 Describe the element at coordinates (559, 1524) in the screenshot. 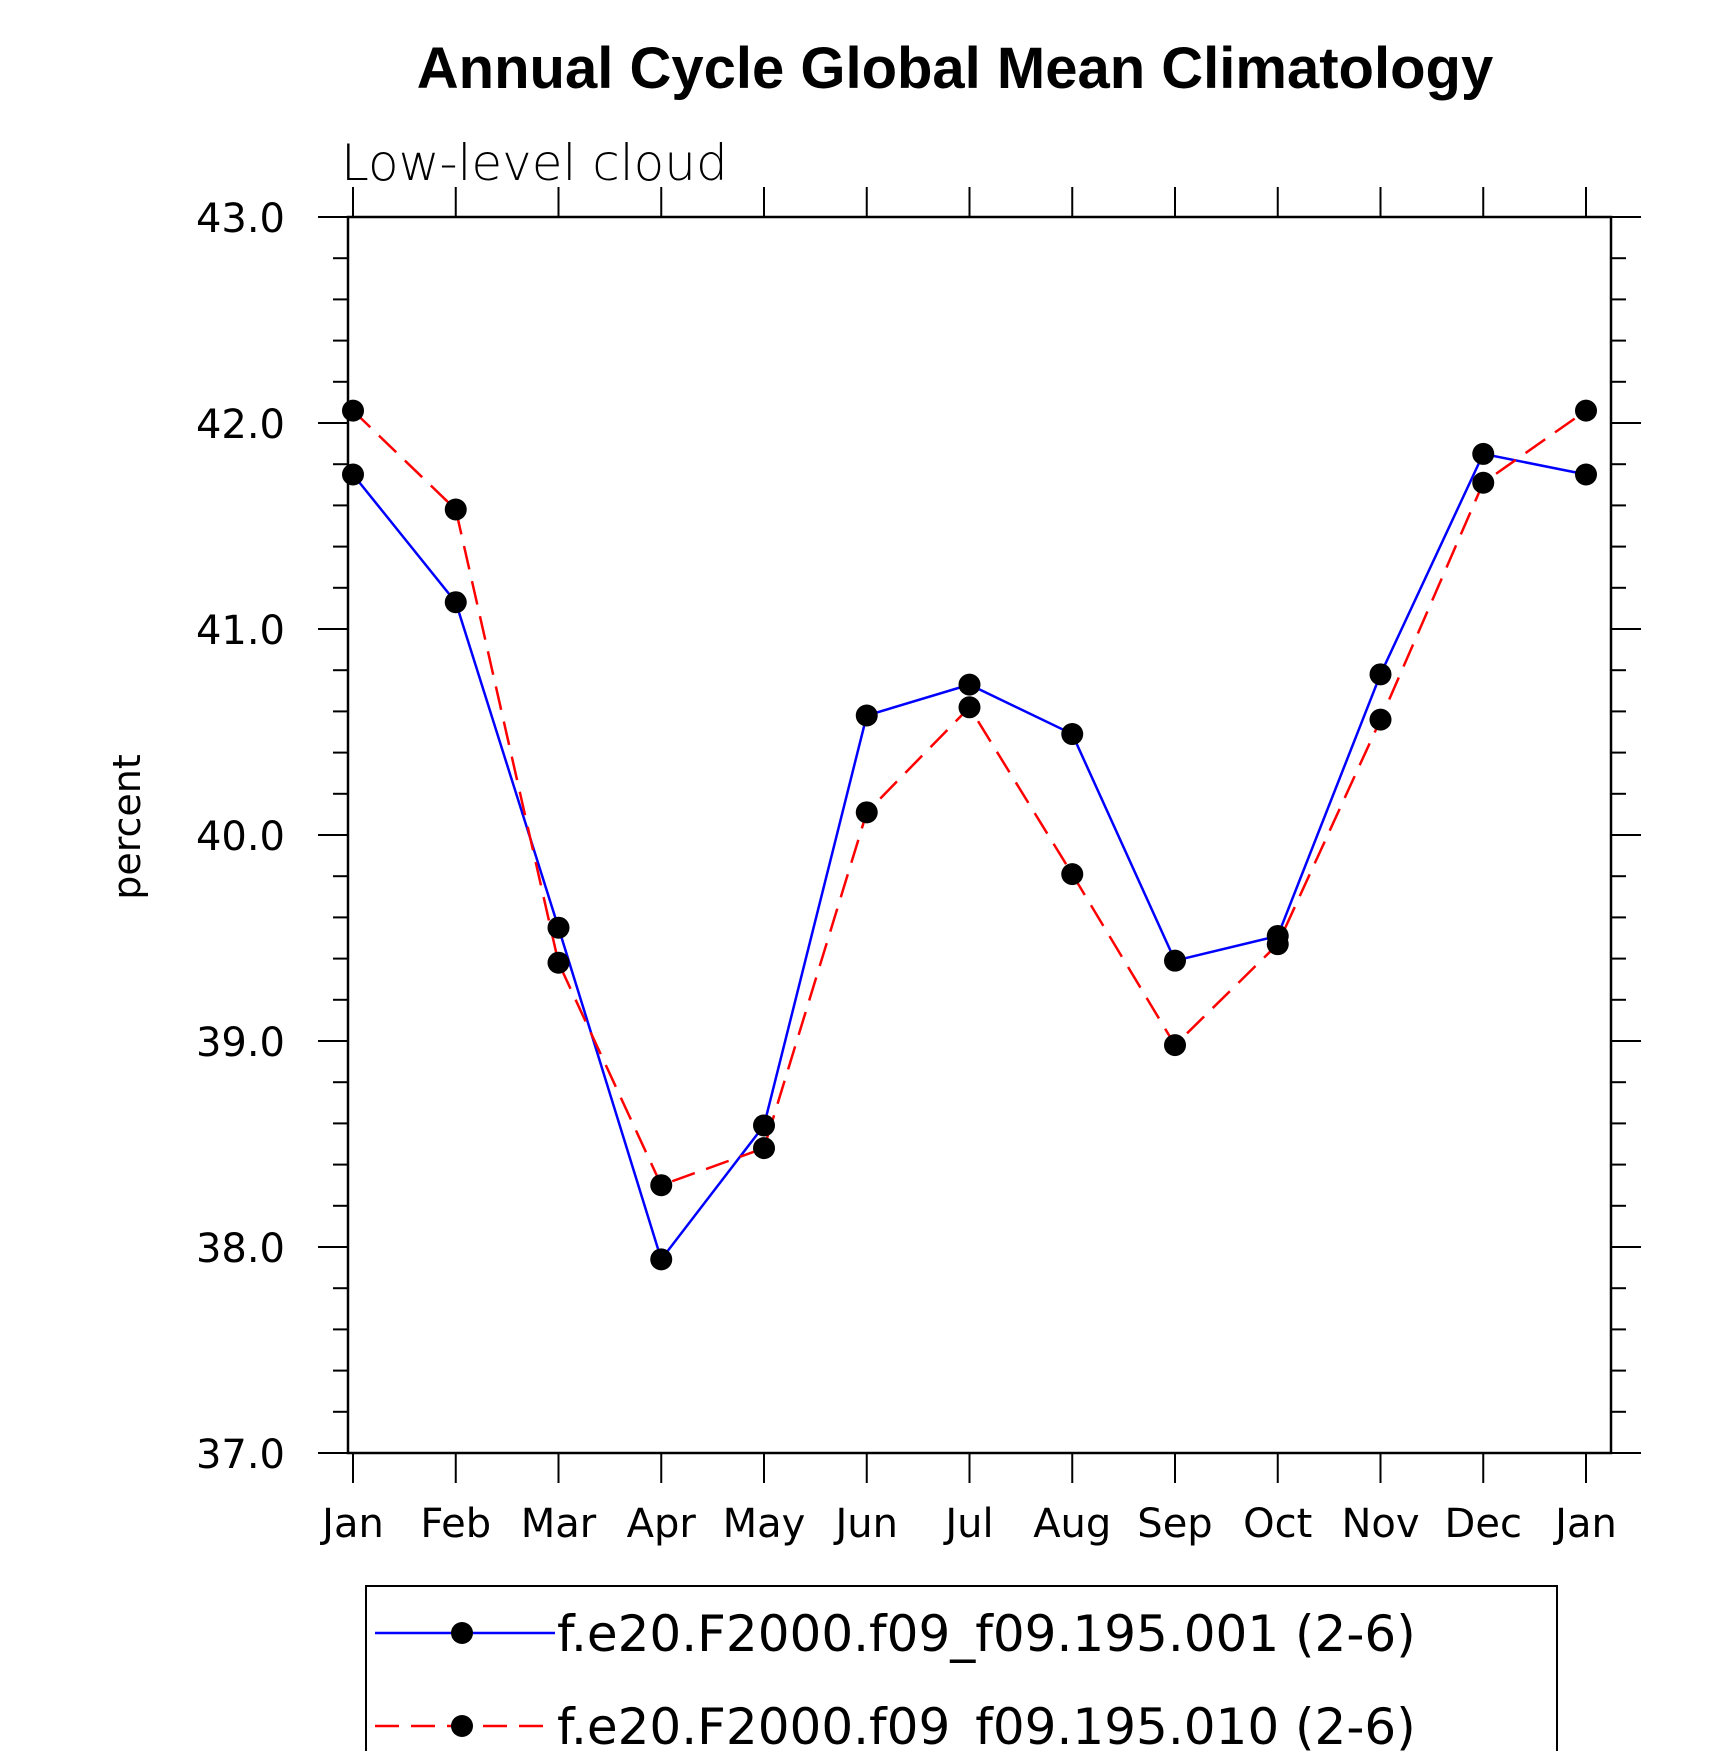

I see `x-tick-label: Mar` at that location.